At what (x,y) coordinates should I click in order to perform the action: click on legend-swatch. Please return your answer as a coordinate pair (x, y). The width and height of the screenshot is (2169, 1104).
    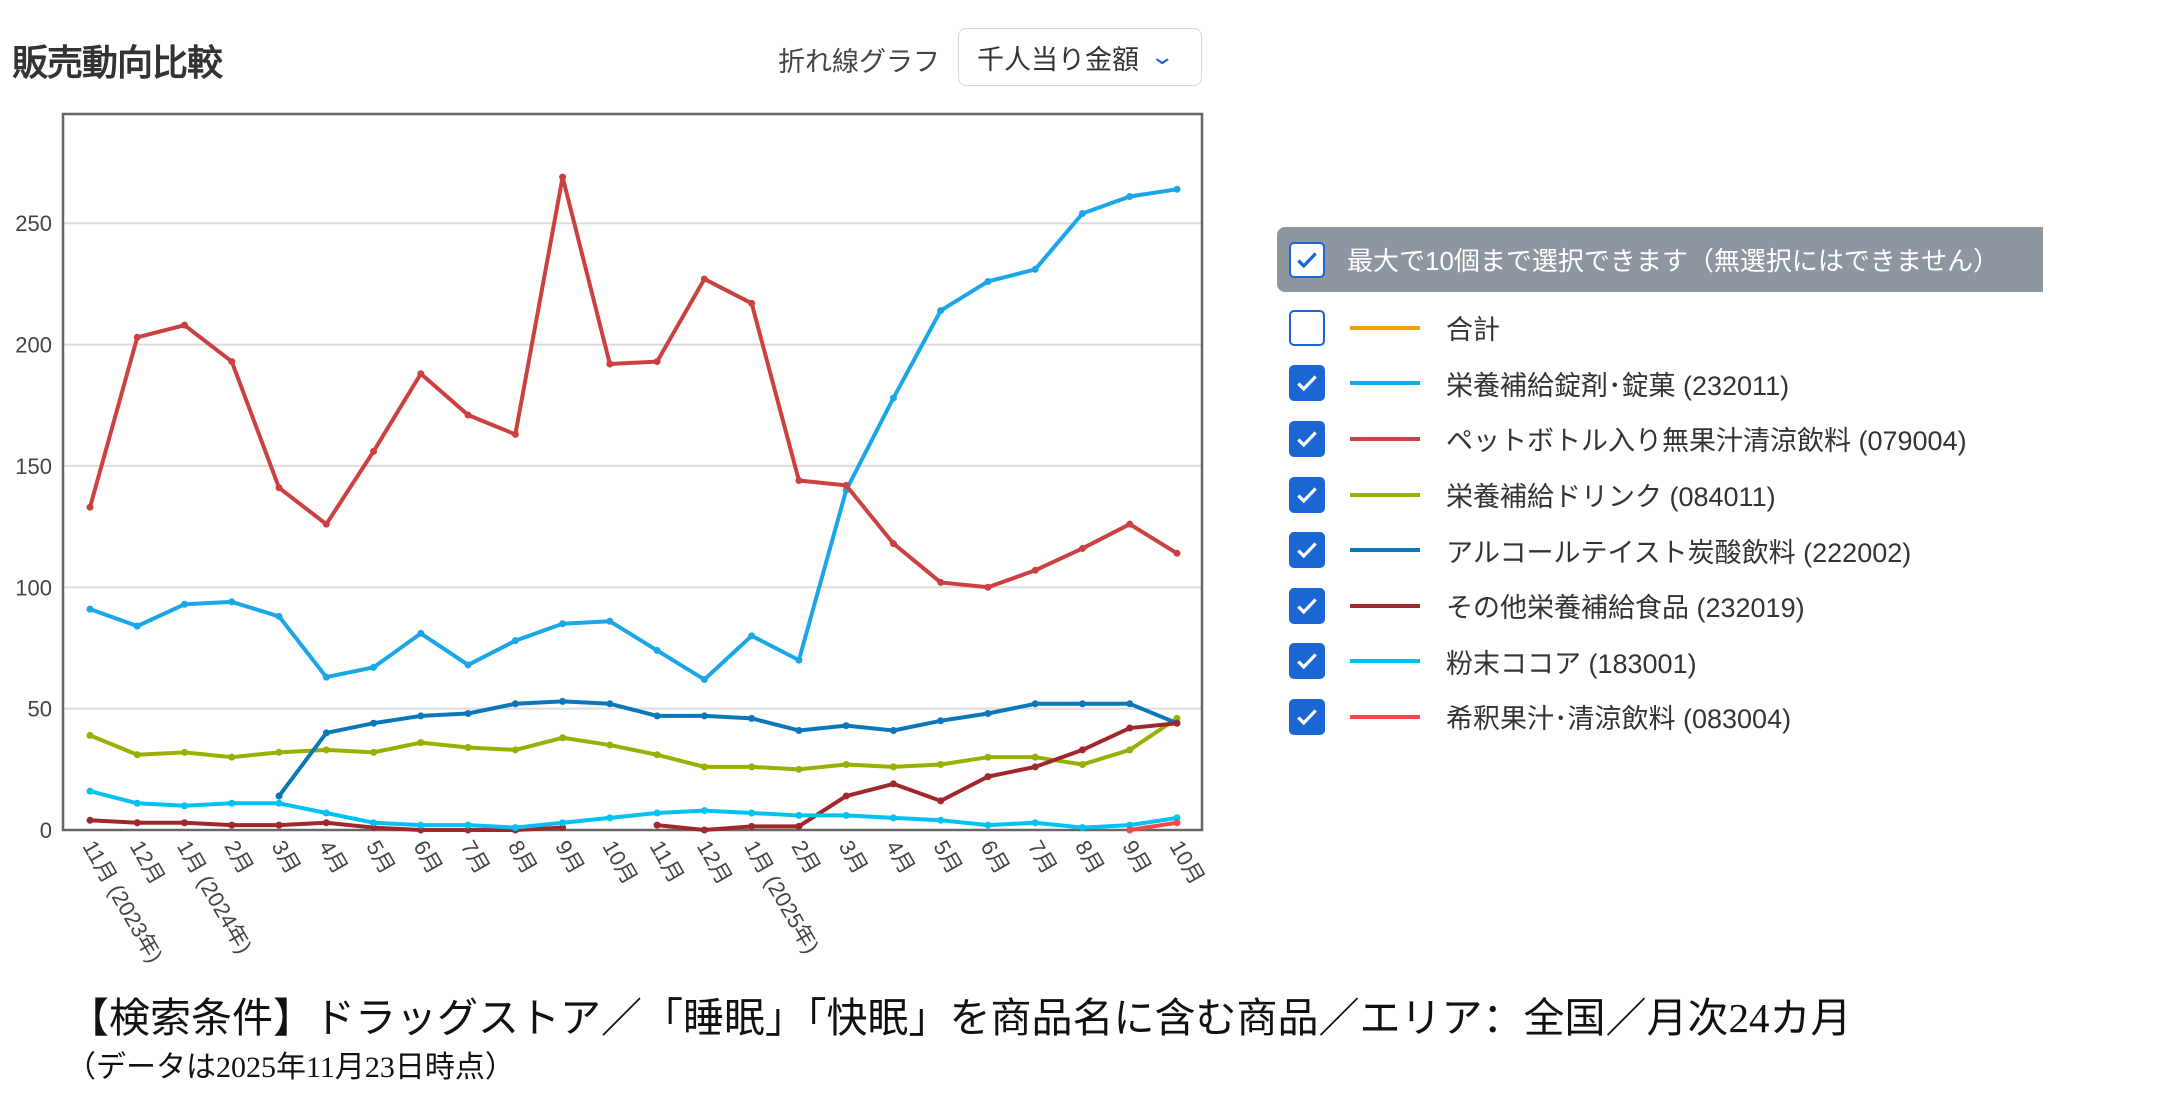
    Looking at the image, I should click on (1385, 550).